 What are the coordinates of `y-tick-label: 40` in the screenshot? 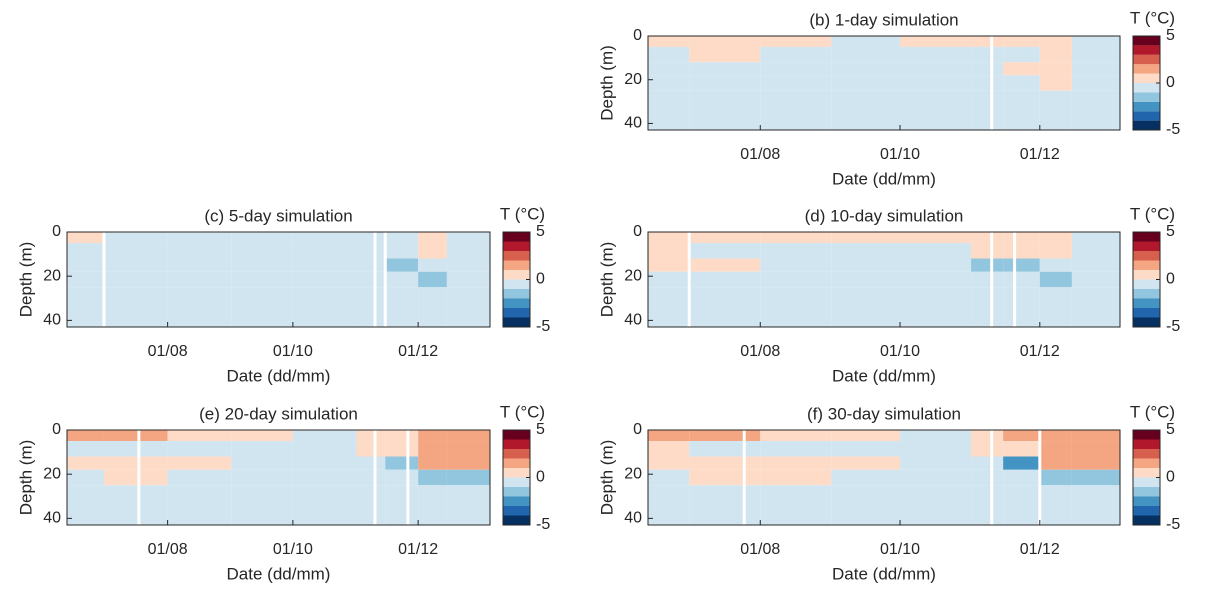 It's located at (633, 123).